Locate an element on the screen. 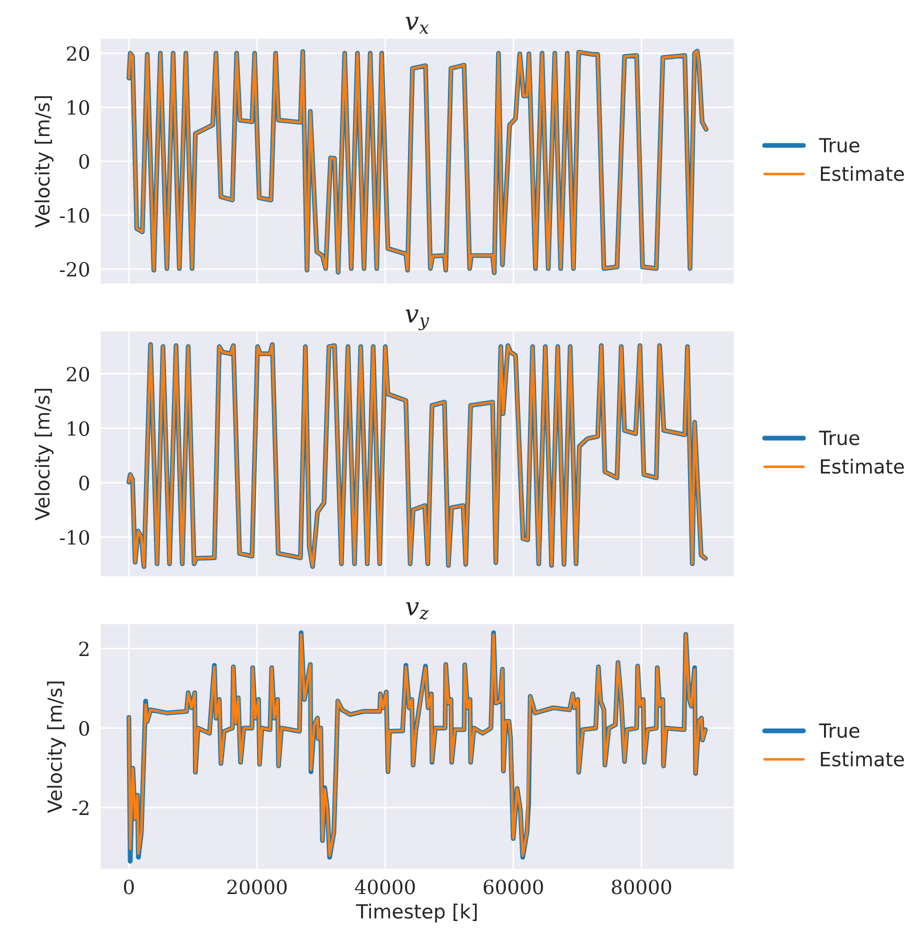 This screenshot has width=918, height=931. x-axis-title: Timestep [k] is located at coordinates (416, 913).